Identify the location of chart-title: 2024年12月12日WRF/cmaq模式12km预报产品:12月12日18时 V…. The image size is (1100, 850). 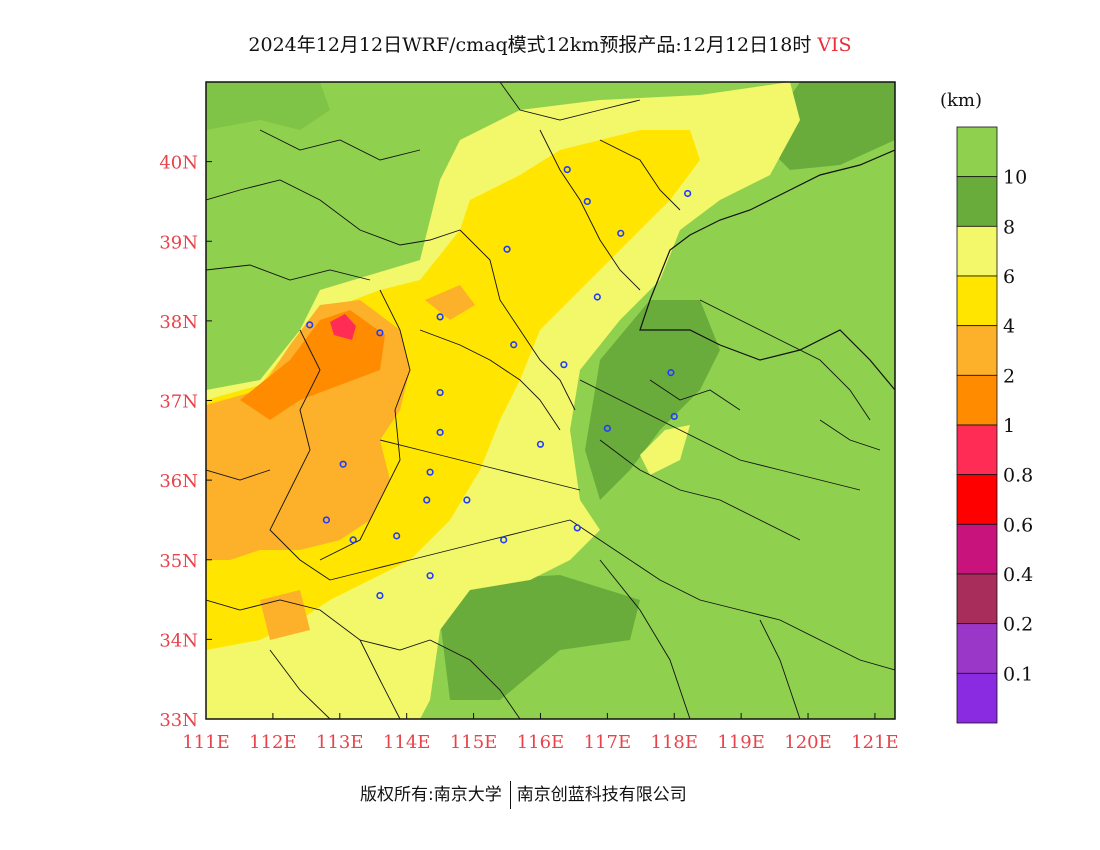
(550, 43).